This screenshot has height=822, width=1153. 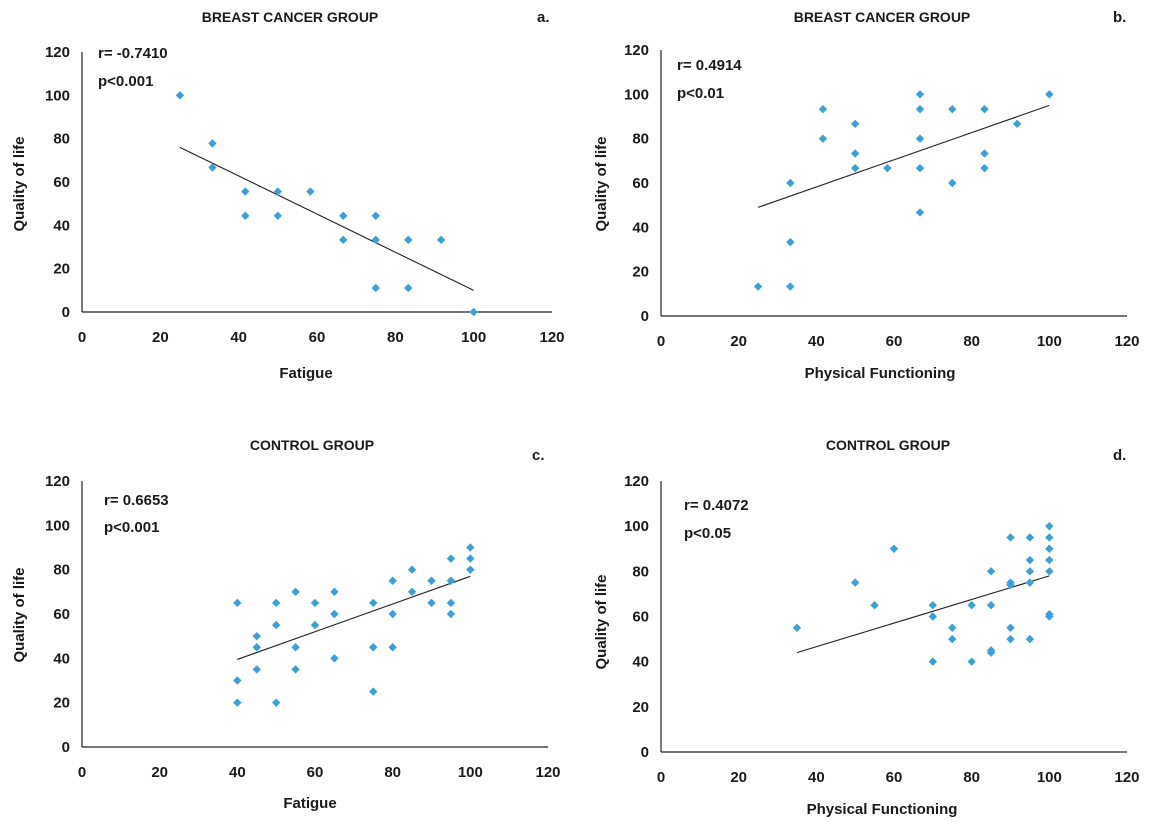 What do you see at coordinates (709, 65) in the screenshot?
I see `correlation-coefficient: r= 0.4914` at bounding box center [709, 65].